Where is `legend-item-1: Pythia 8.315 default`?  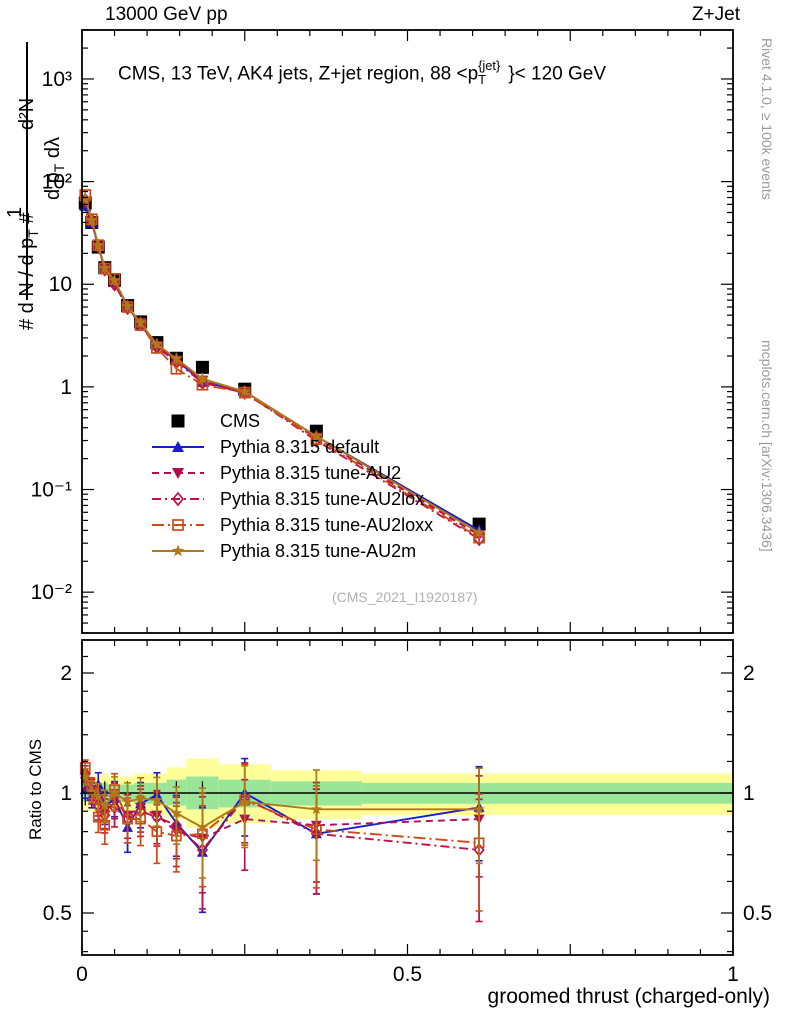
legend-item-1: Pythia 8.315 default is located at coordinates (291, 447).